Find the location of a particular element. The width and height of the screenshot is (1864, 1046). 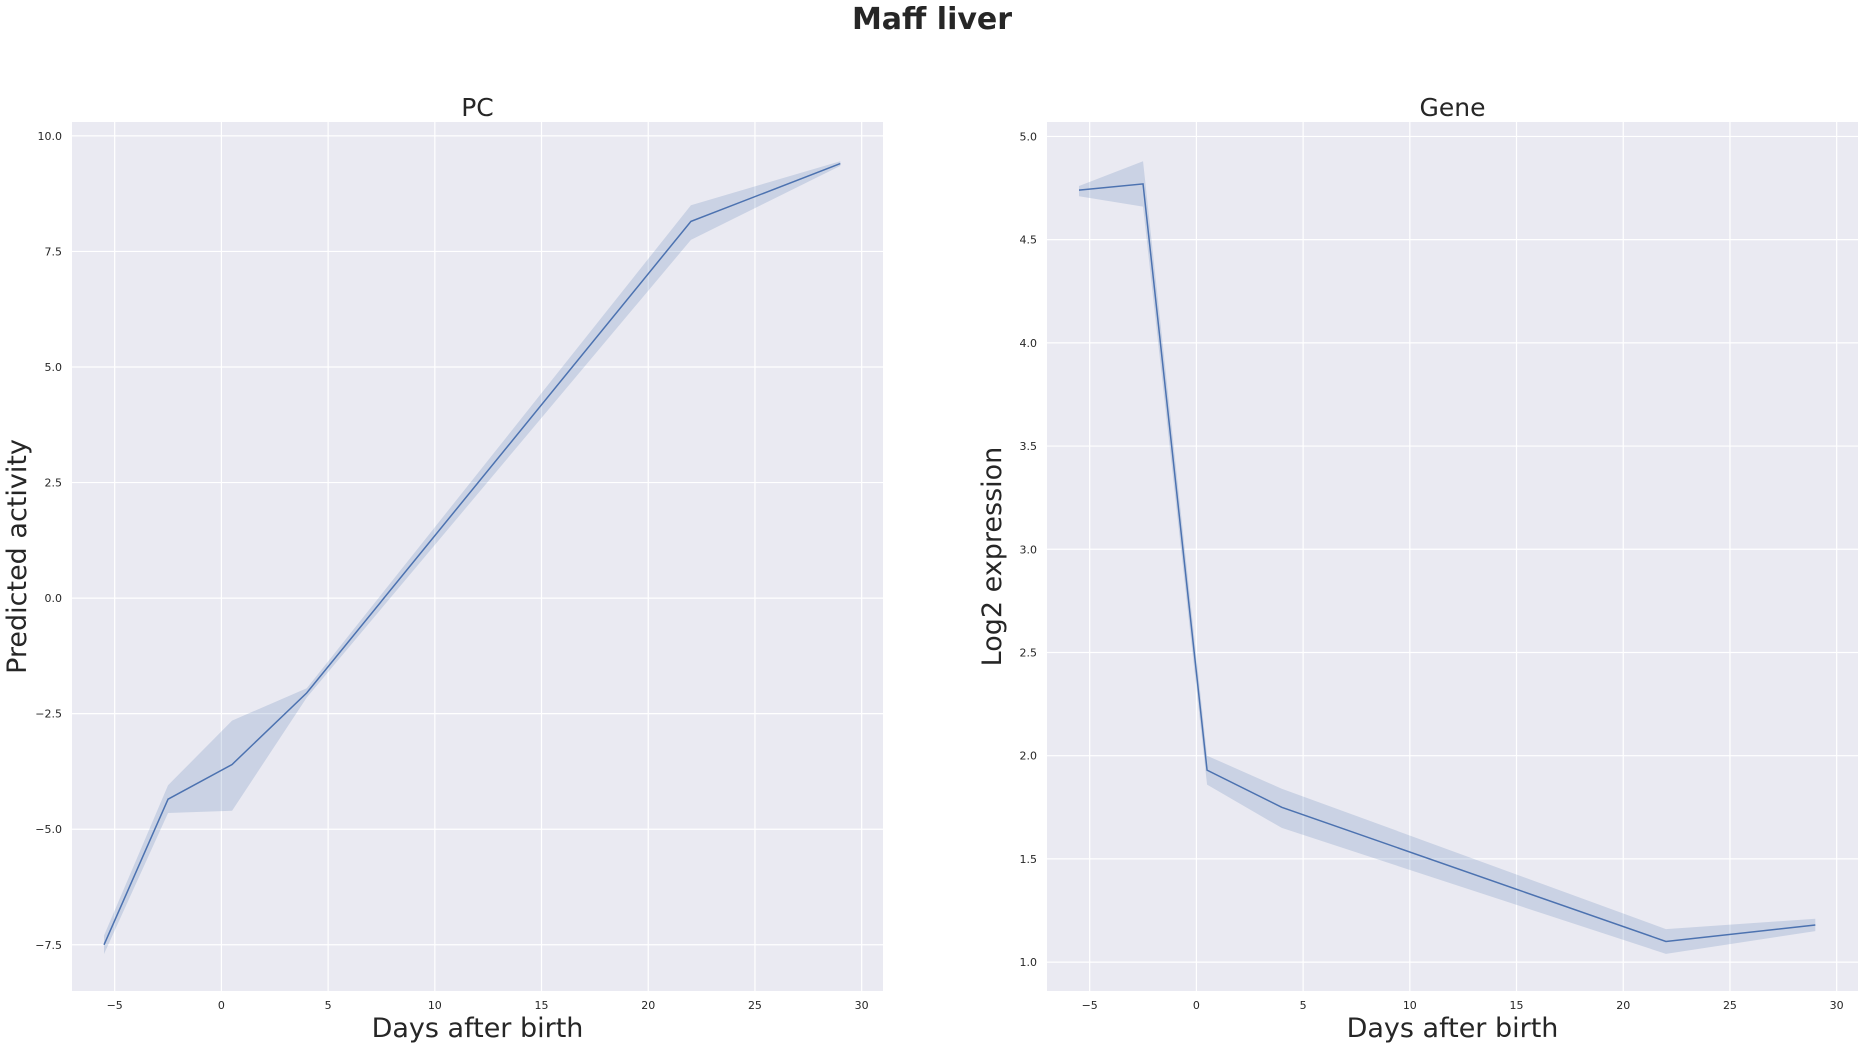

y-tick-label: 2.0 is located at coordinates (1029, 756).